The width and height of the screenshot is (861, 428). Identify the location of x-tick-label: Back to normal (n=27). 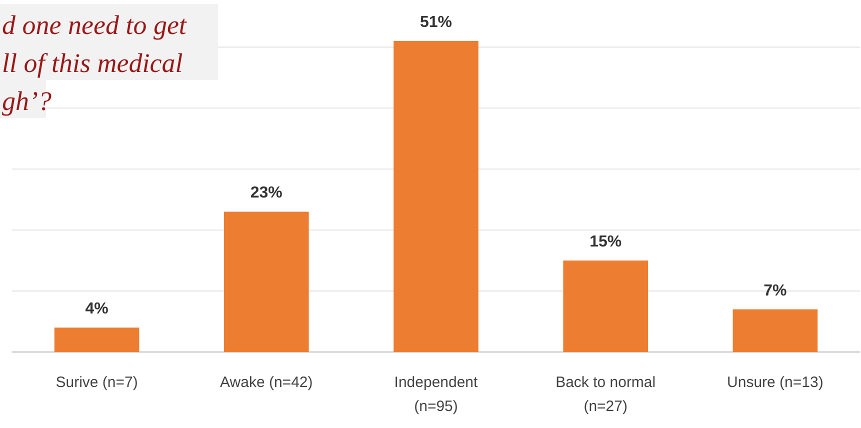
(606, 394).